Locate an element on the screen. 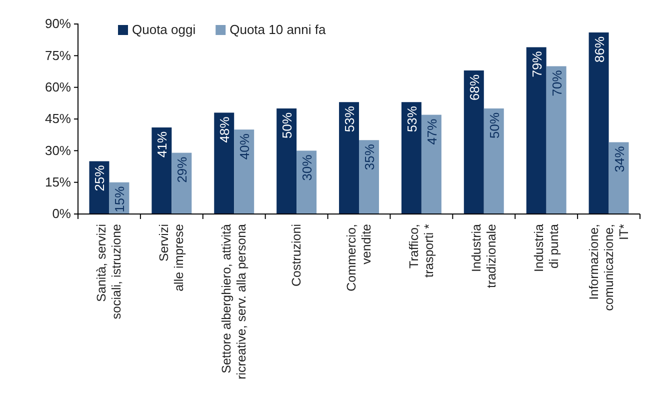 The width and height of the screenshot is (656, 403). data-label: 29% is located at coordinates (182, 169).